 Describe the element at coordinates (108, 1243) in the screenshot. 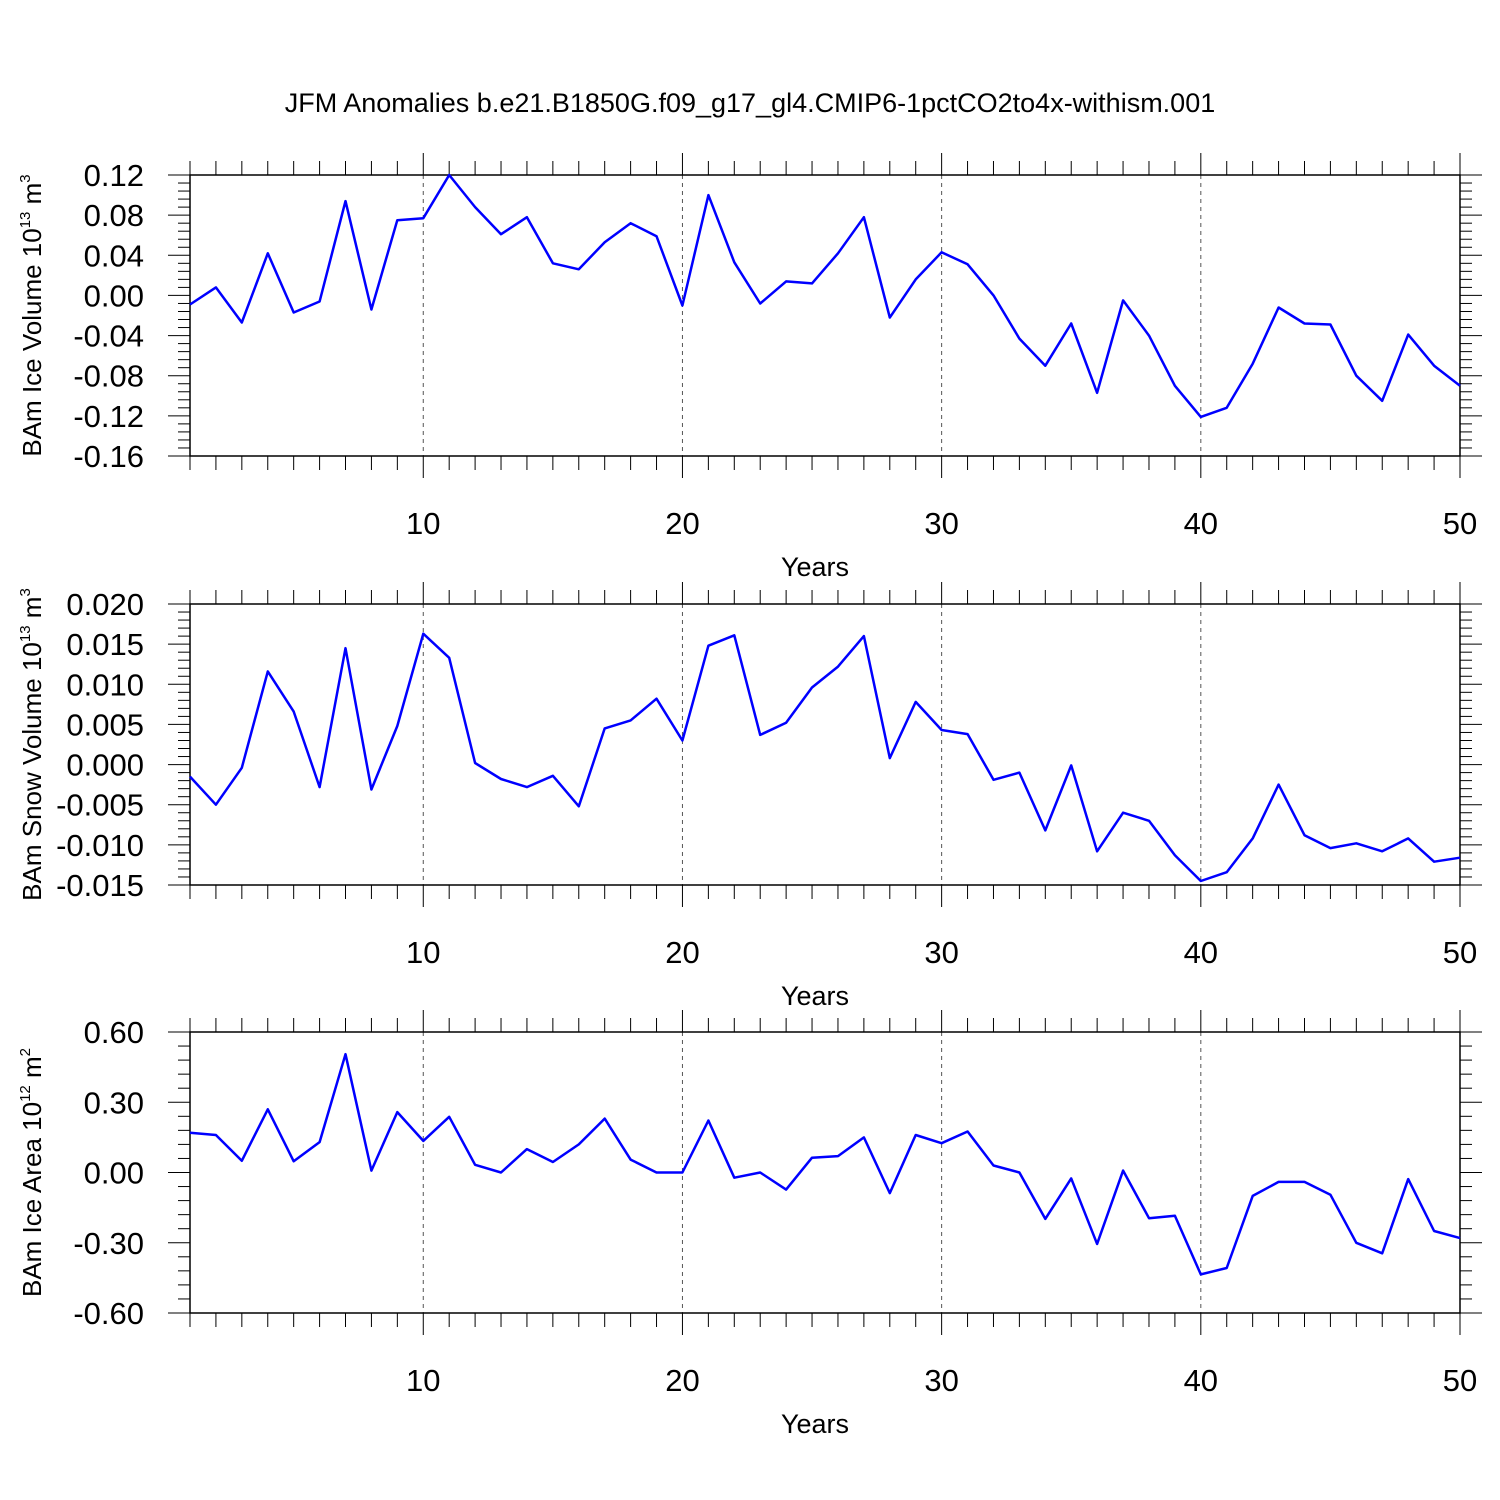

I see `y-tick-label: -0.30` at that location.